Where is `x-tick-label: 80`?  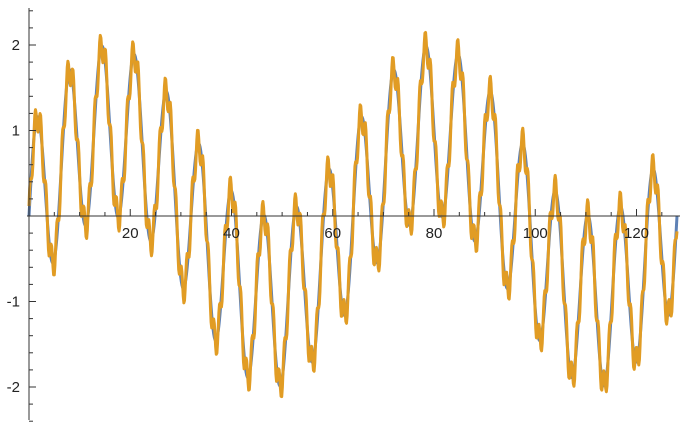
x-tick-label: 80 is located at coordinates (434, 233).